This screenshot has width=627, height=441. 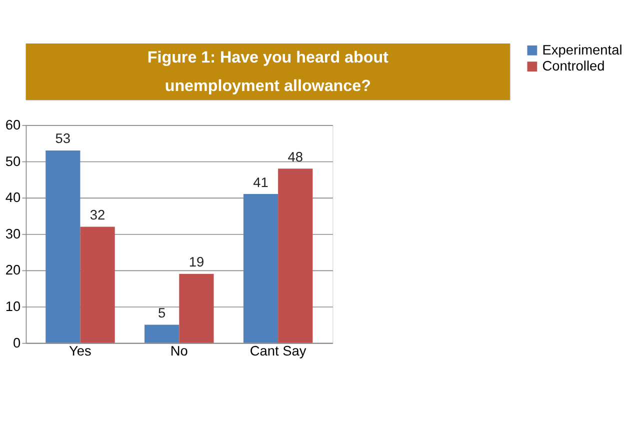 What do you see at coordinates (13, 161) in the screenshot?
I see `y-tick-label: 50` at bounding box center [13, 161].